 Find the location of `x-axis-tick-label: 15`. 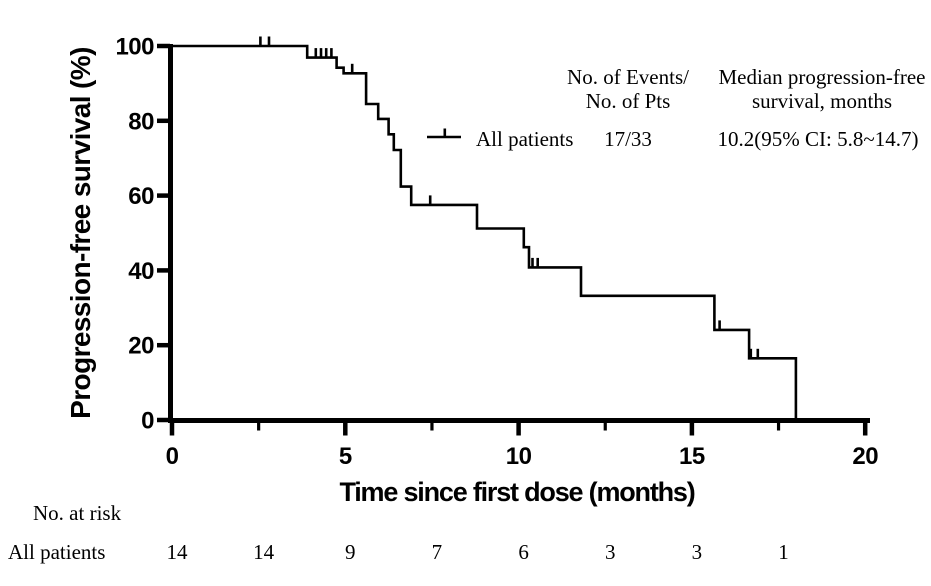

x-axis-tick-label: 15 is located at coordinates (692, 456).